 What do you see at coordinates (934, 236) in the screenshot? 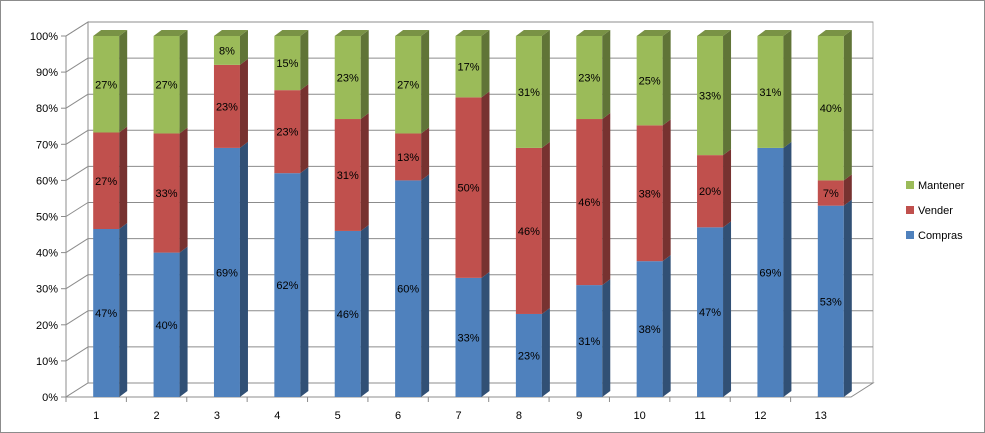
I see `legend-entry-compras: Compras` at bounding box center [934, 236].